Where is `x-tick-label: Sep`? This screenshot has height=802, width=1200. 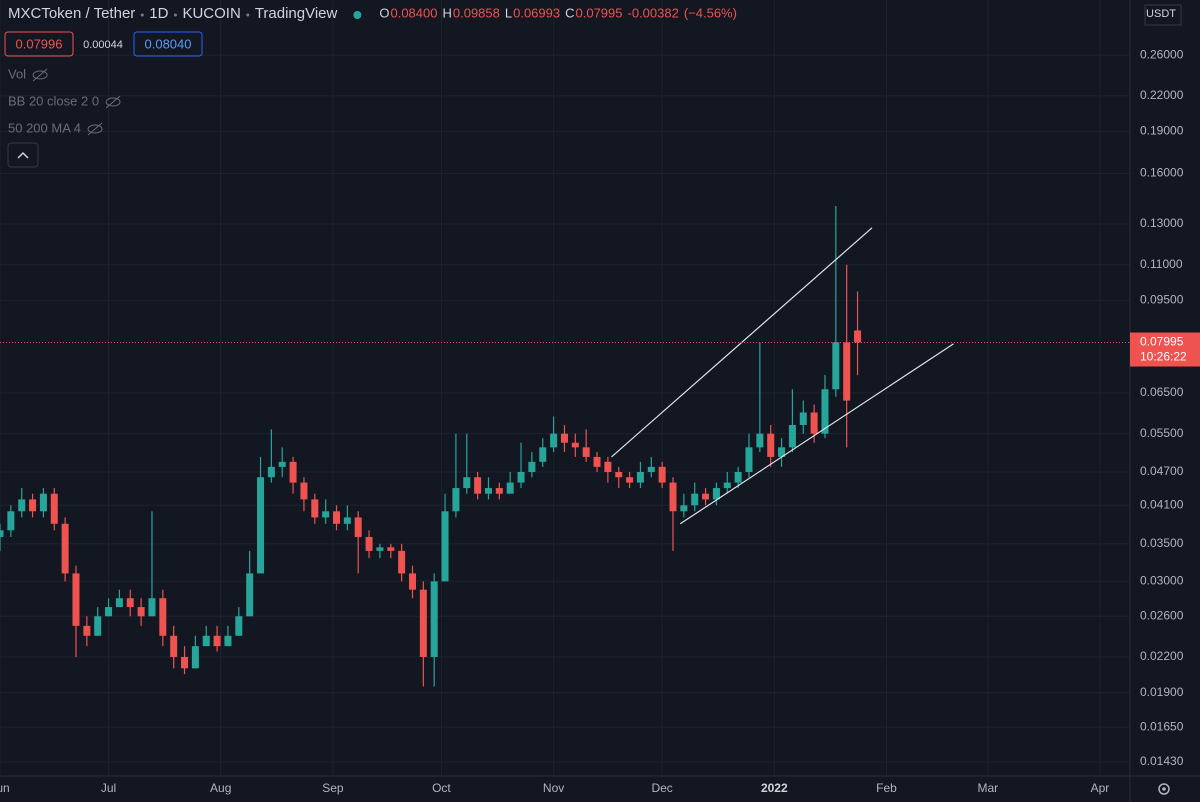 x-tick-label: Sep is located at coordinates (333, 788).